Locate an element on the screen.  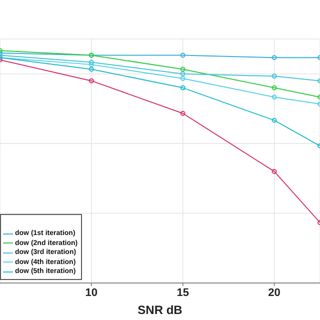
x-tick-label: 20 is located at coordinates (274, 292).